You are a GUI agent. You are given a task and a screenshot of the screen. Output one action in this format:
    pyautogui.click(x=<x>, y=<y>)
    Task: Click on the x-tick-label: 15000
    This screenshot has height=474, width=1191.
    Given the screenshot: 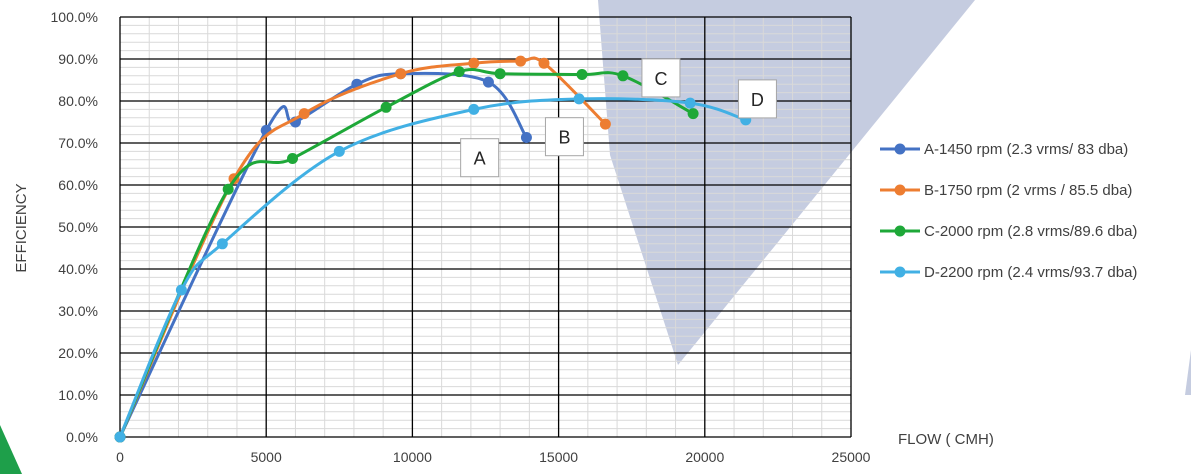 What is the action you would take?
    pyautogui.click(x=558, y=457)
    